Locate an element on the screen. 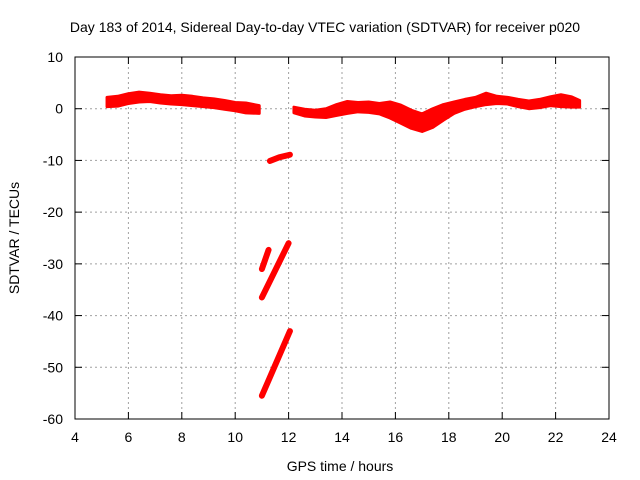 The height and width of the screenshot is (480, 640). x-axis-label: GPS time / hours is located at coordinates (340, 466).